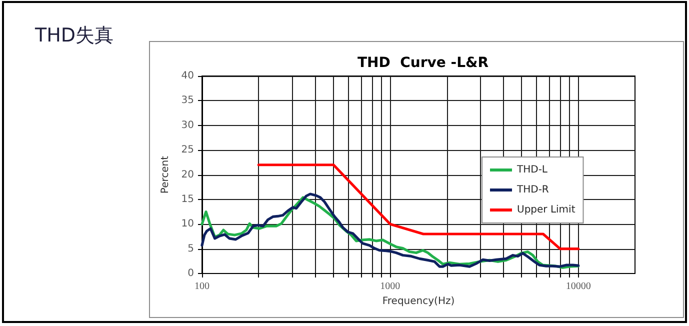 The image size is (689, 326). What do you see at coordinates (390, 286) in the screenshot?
I see `x-tick-label: 1000` at bounding box center [390, 286].